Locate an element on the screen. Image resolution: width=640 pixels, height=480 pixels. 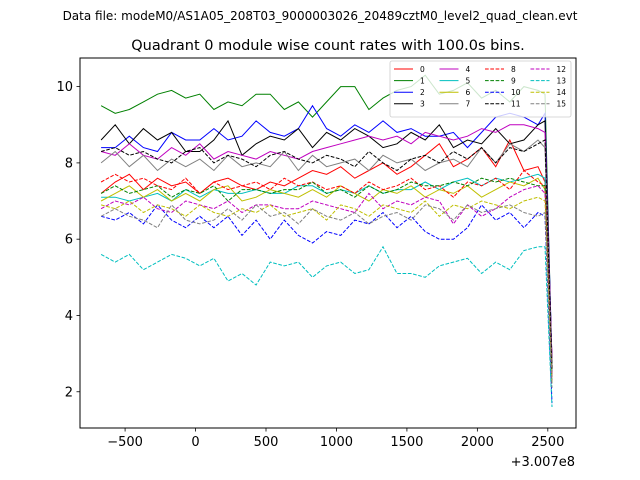
legend-label-2: 2 is located at coordinates (422, 92).